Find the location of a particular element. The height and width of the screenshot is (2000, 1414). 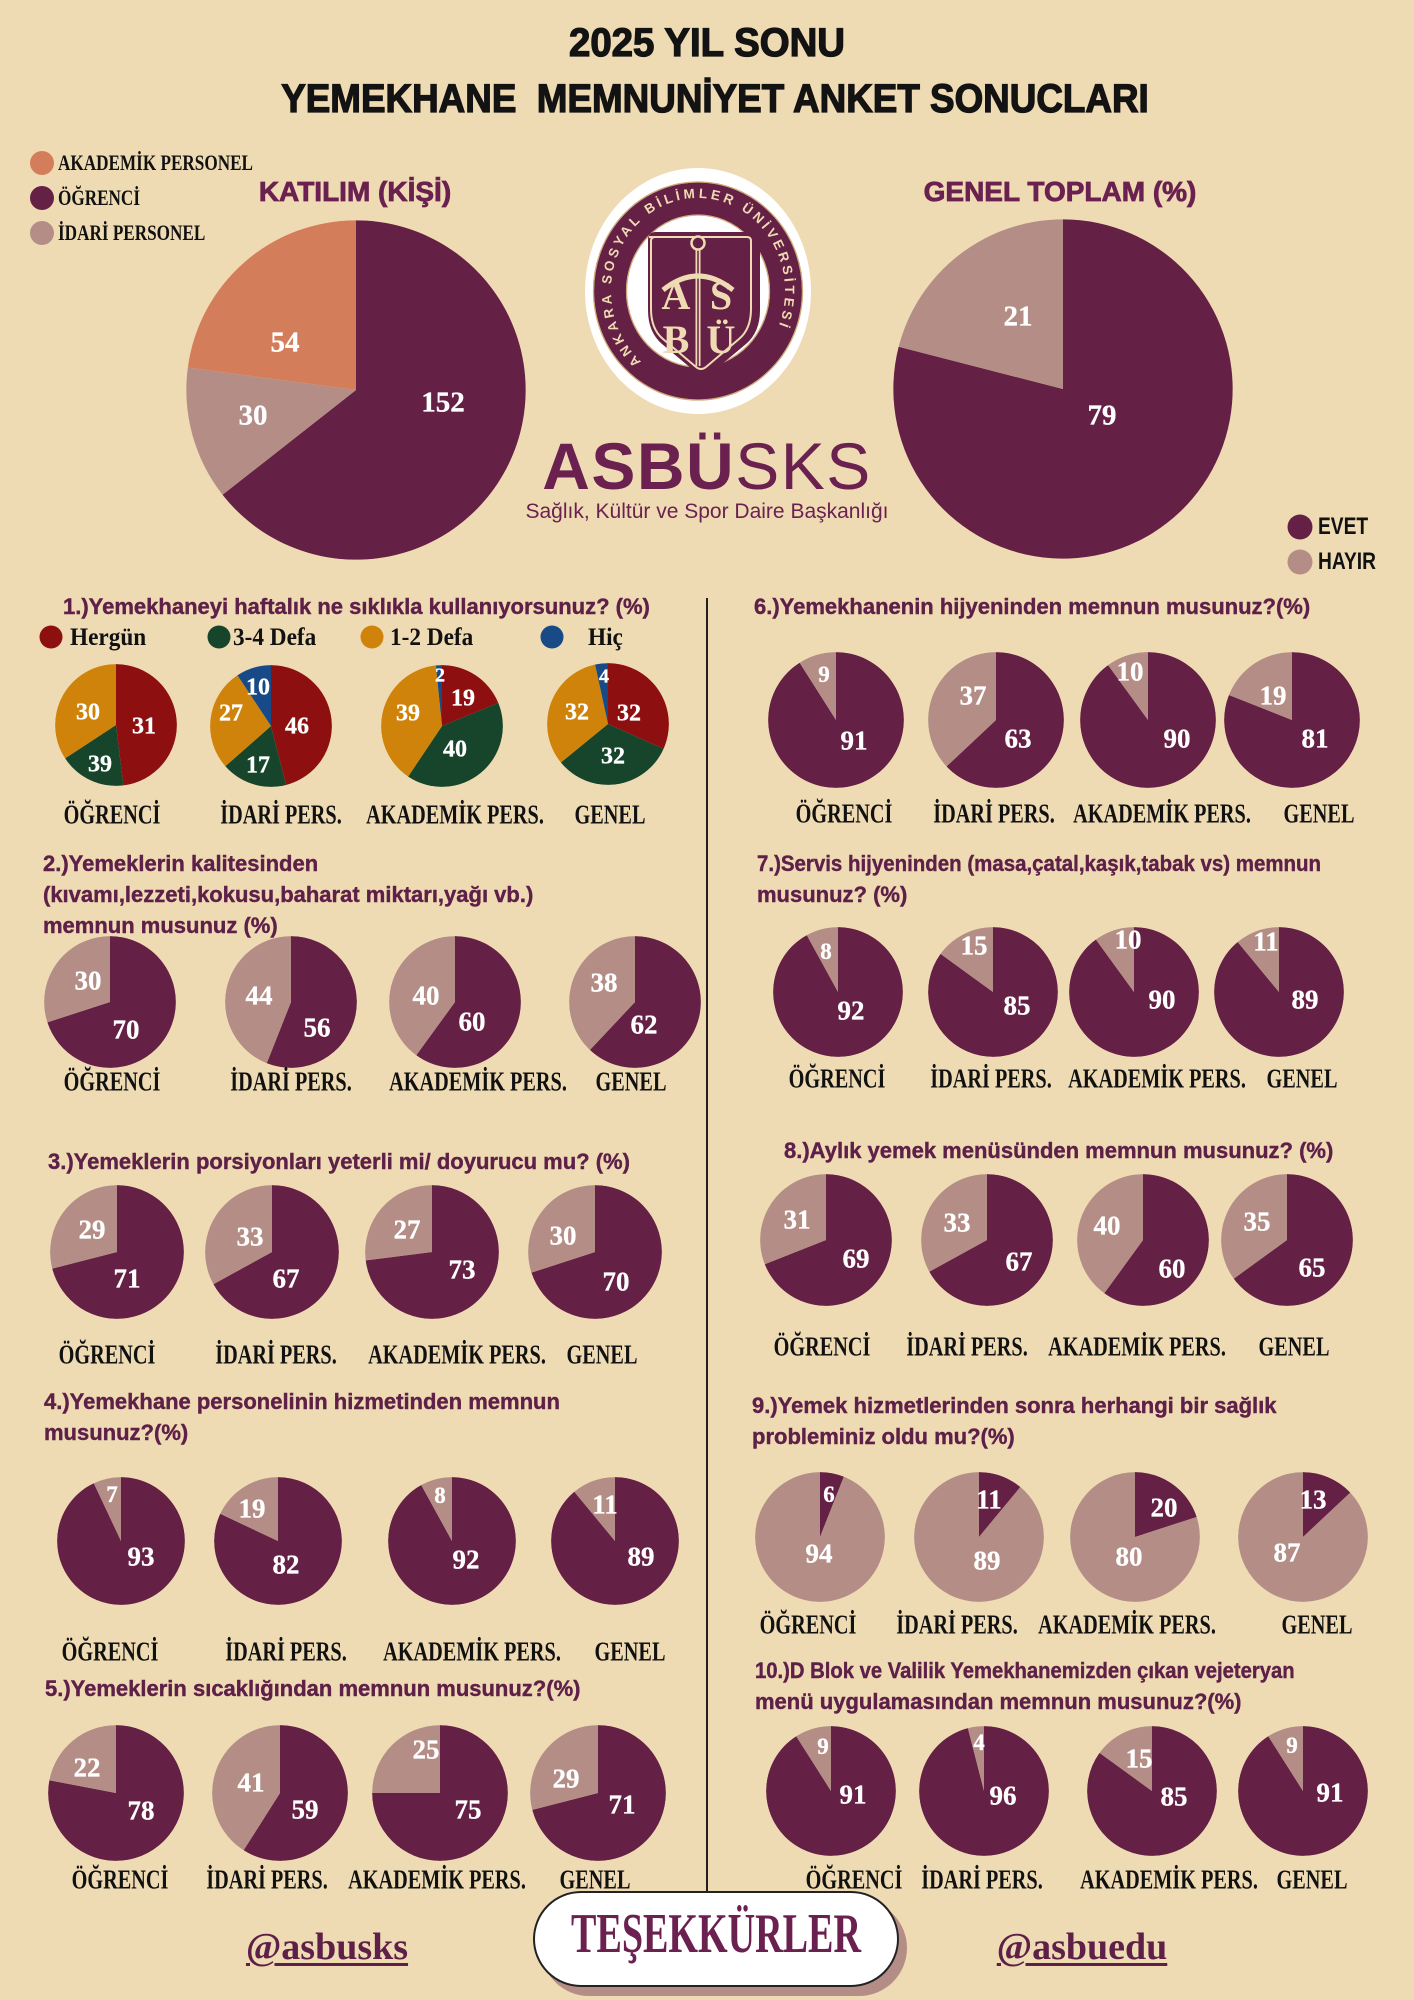

svg-text: S is located at coordinates (721, 295).